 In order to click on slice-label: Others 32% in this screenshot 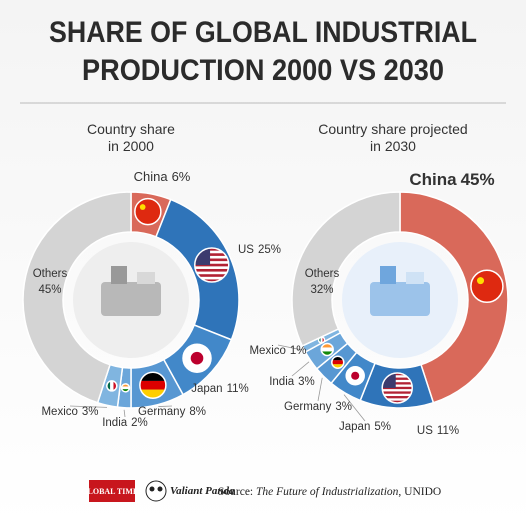, I will do `click(322, 282)`.